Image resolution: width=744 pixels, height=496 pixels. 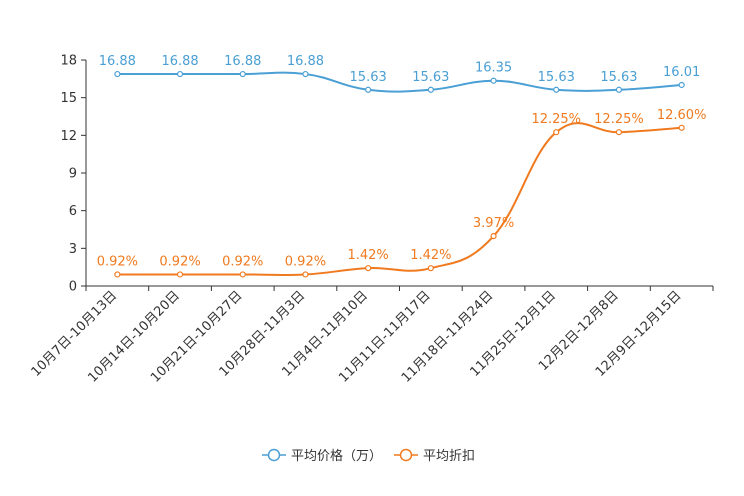 I want to click on data-label: 16.35, so click(x=493, y=68).